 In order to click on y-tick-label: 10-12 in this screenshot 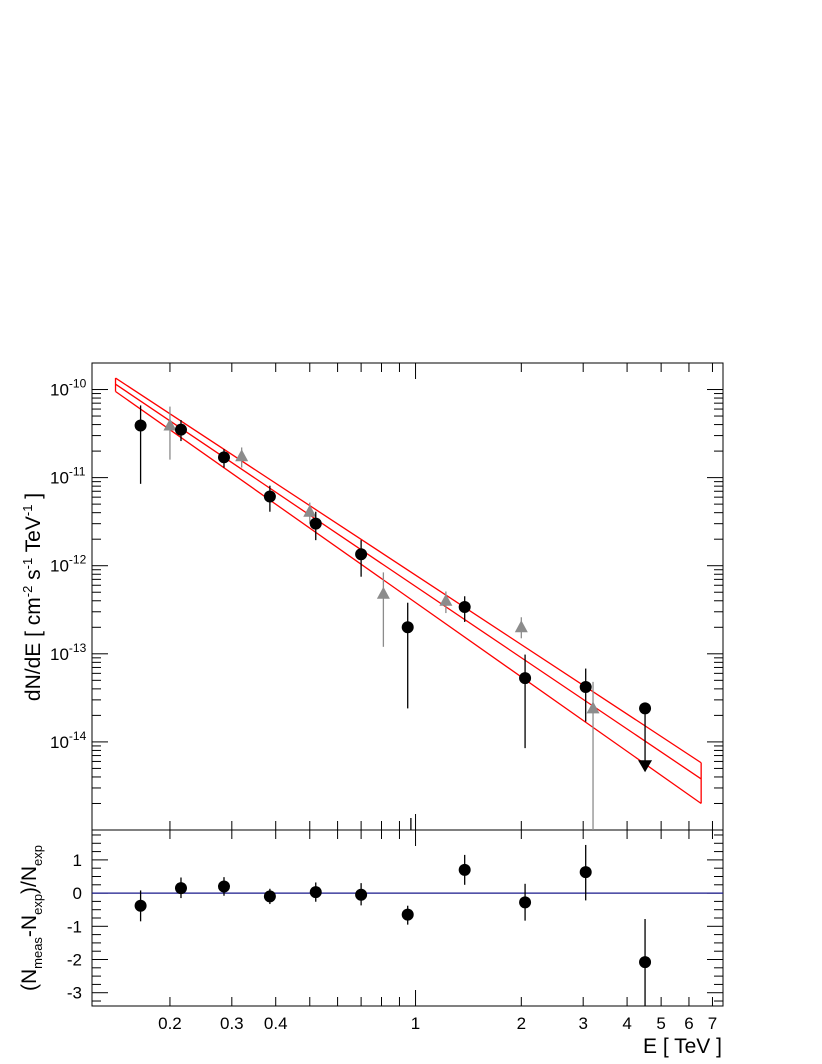, I will do `click(68, 564)`.